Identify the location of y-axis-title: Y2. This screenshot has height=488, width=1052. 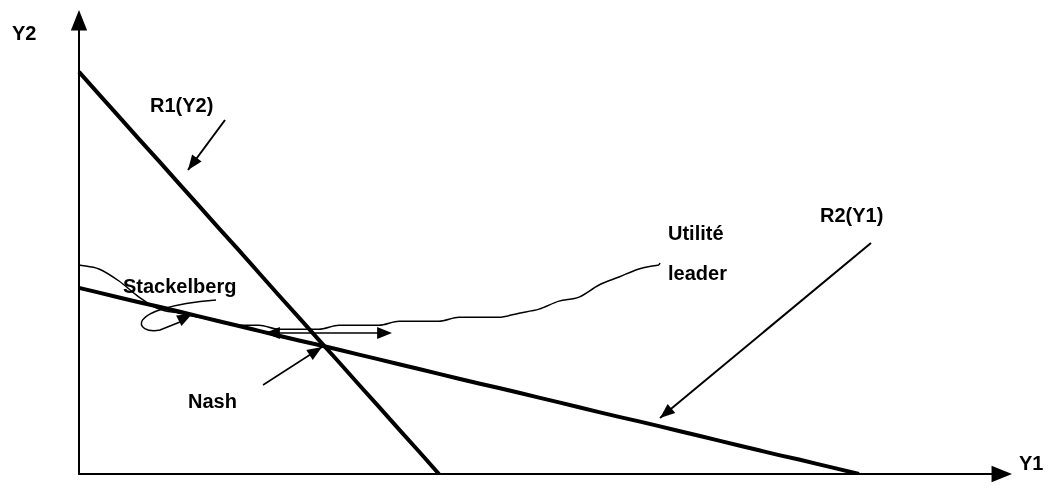
(24, 33).